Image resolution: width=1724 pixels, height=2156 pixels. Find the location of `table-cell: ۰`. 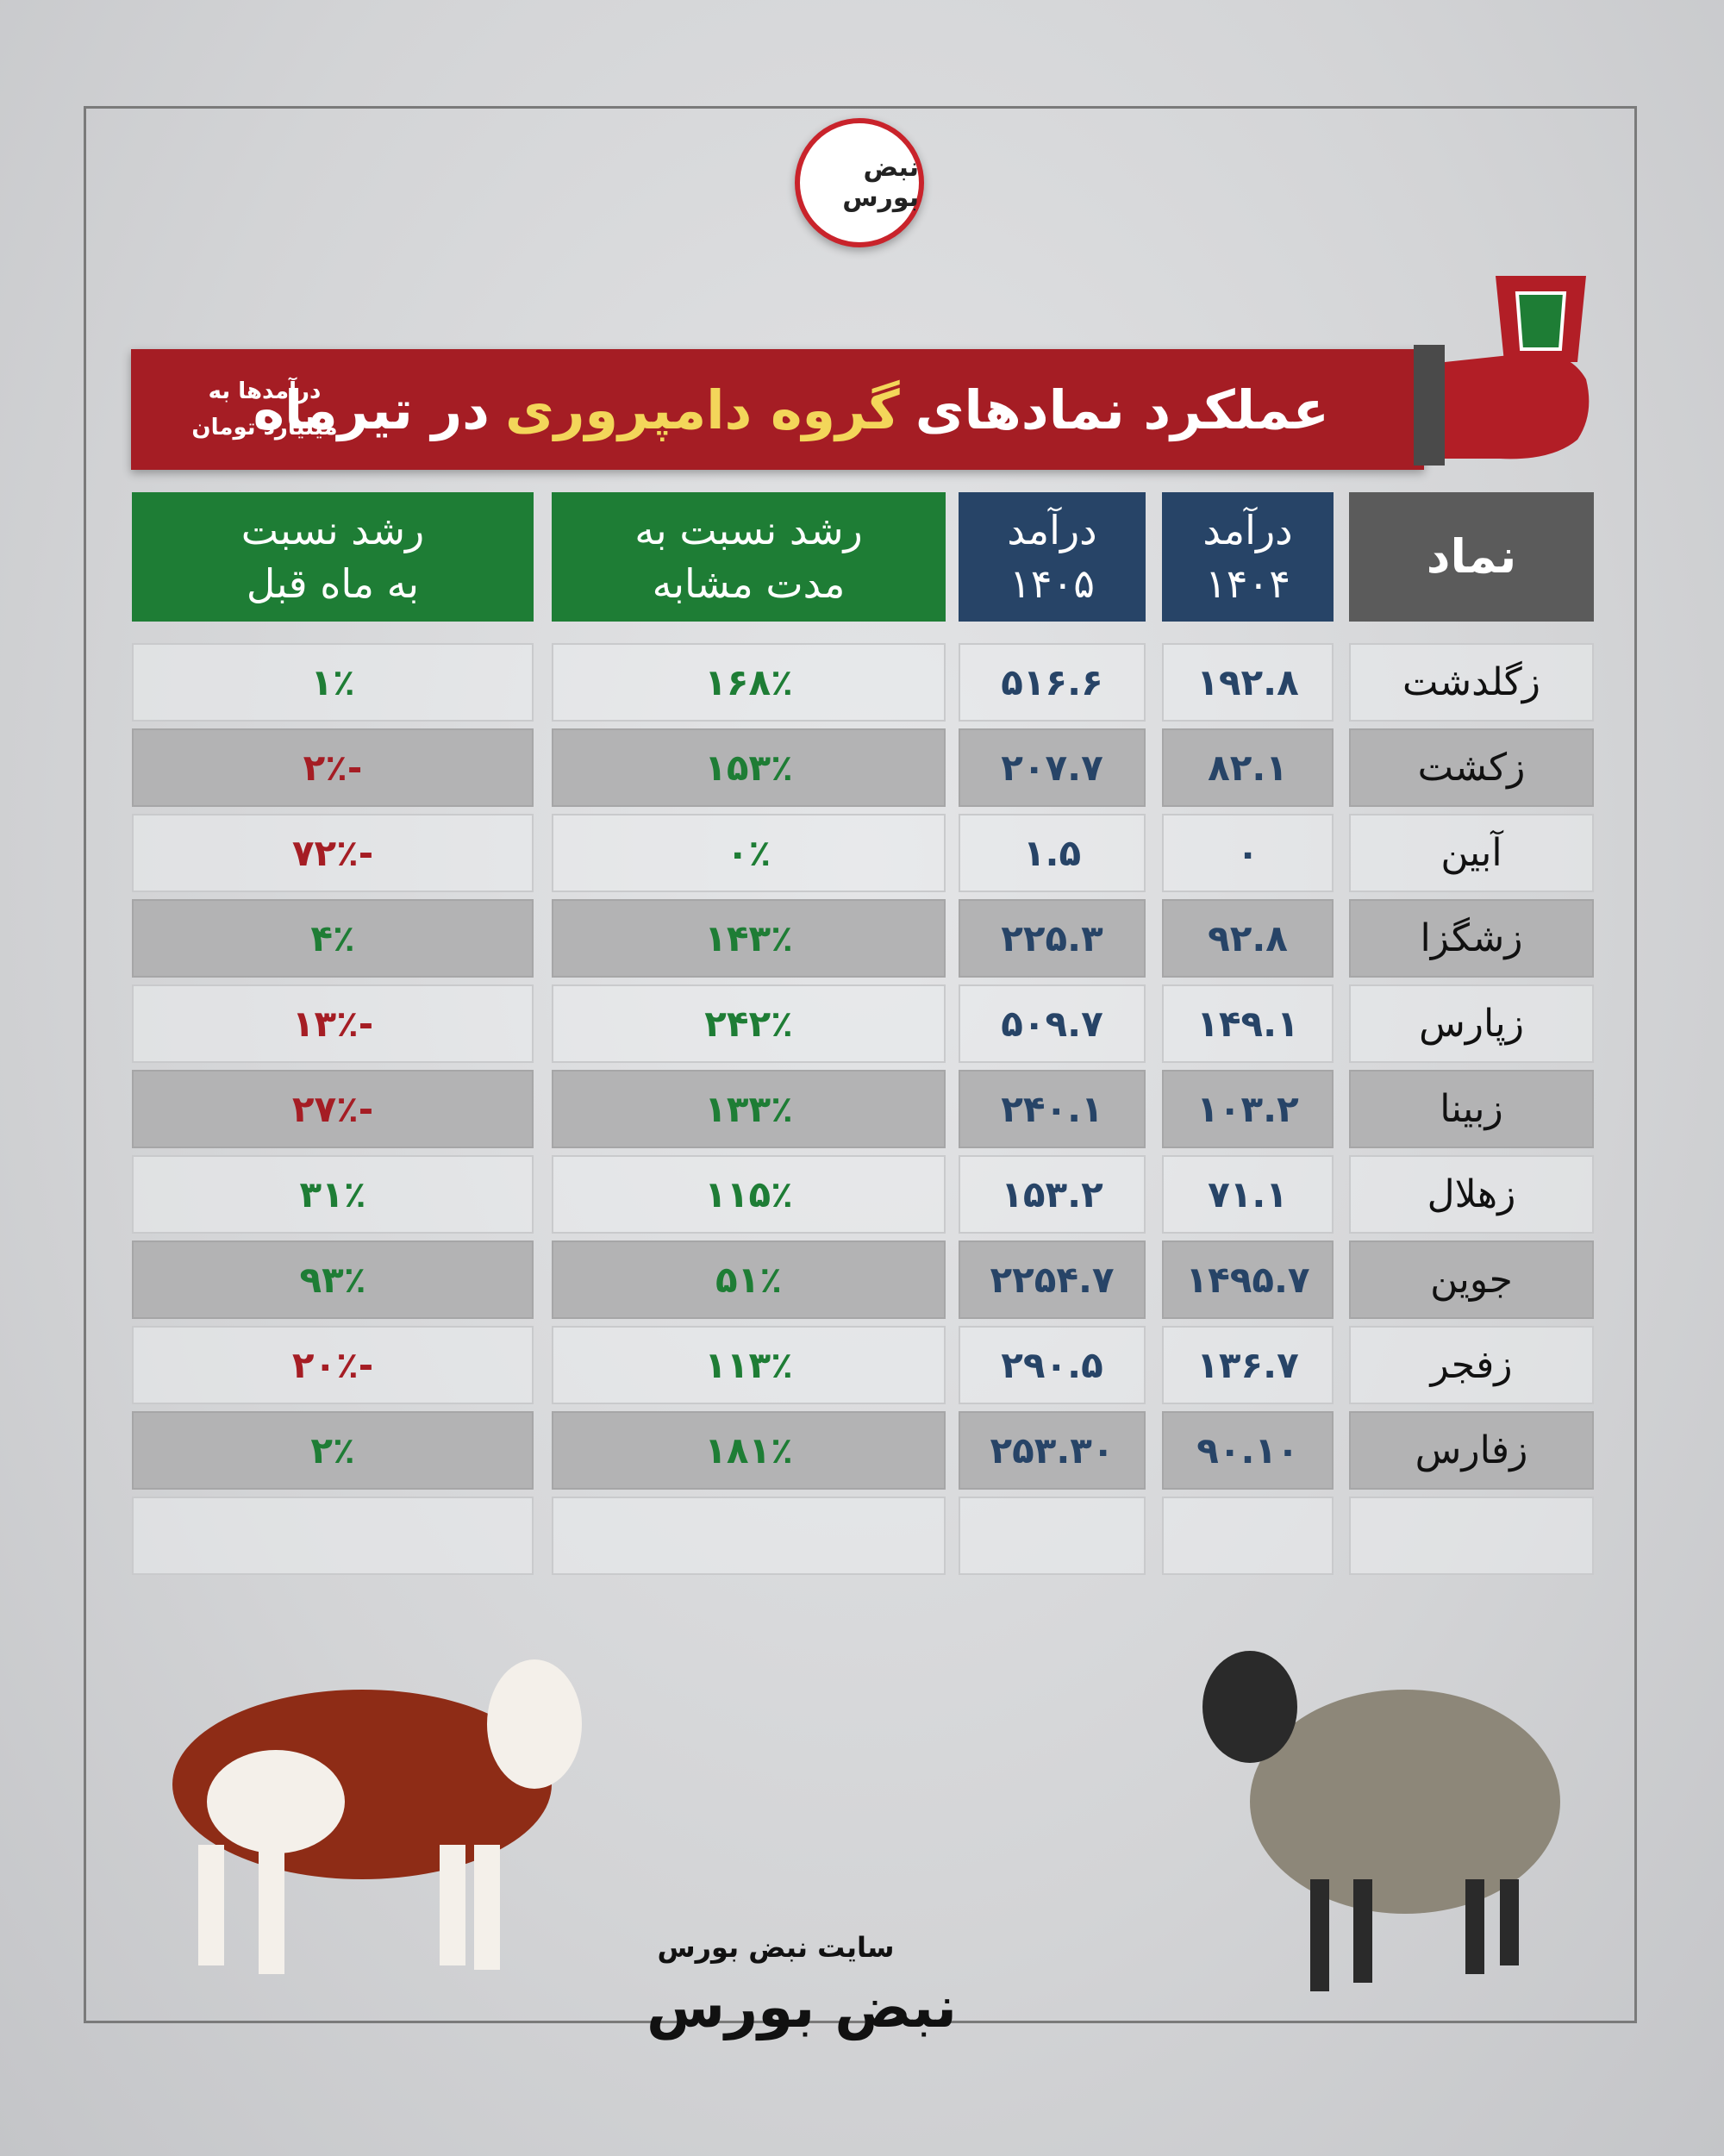

table-cell: ۰ is located at coordinates (1248, 853).